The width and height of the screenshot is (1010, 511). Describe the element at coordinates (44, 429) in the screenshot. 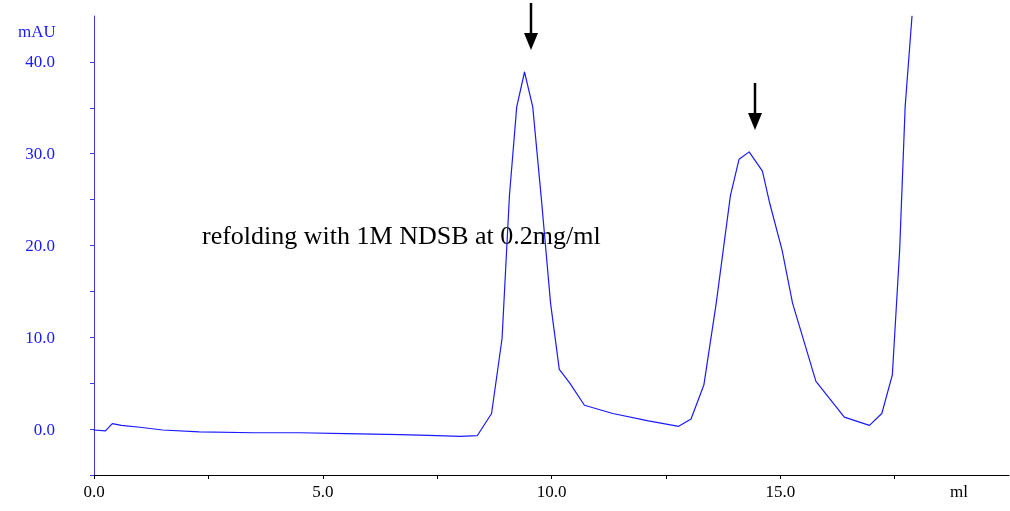

I see `y-tick-label: 0.0` at that location.